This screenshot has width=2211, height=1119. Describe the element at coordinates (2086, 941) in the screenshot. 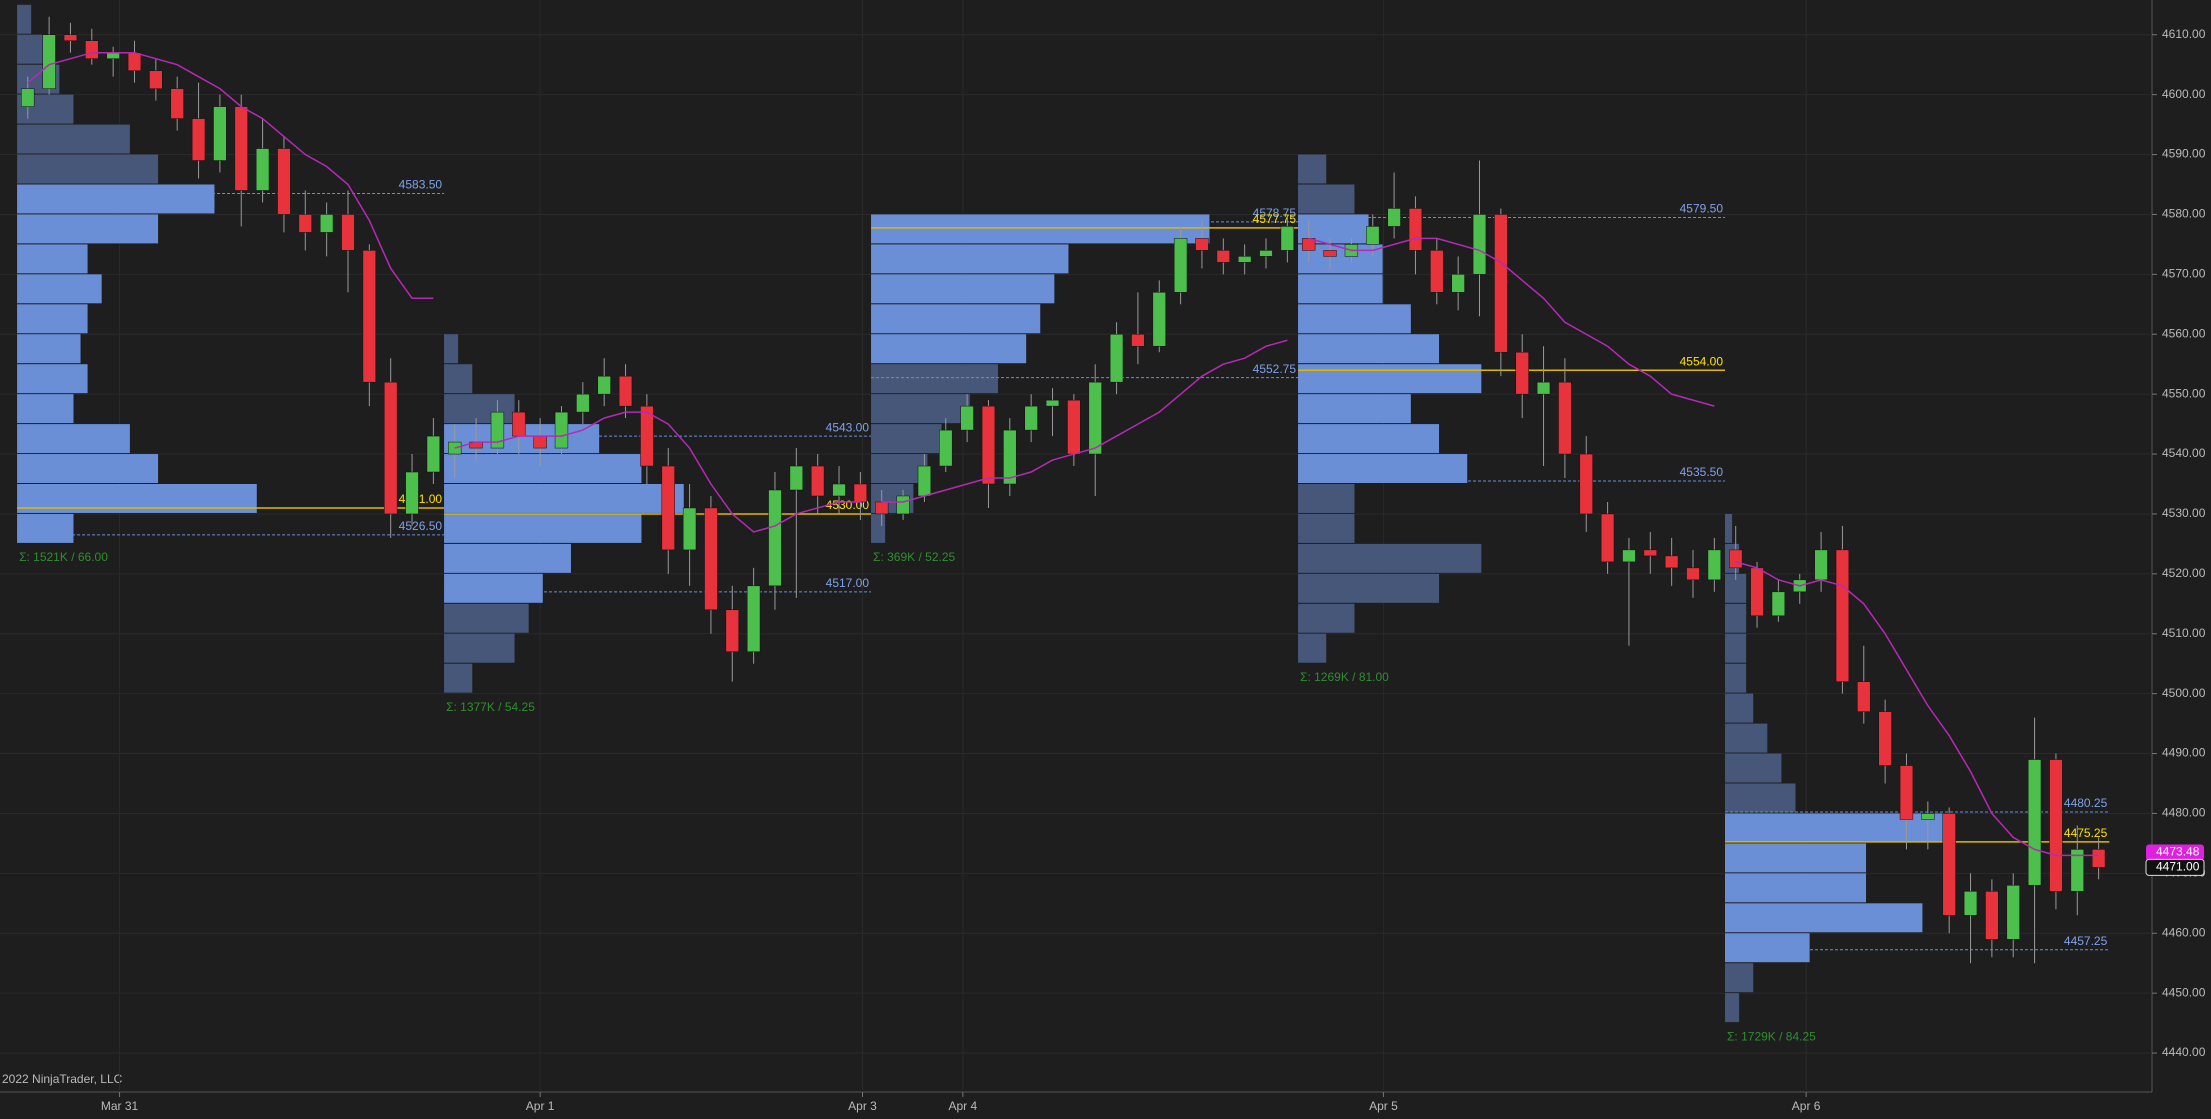

I see `val-label: 4457.25` at that location.